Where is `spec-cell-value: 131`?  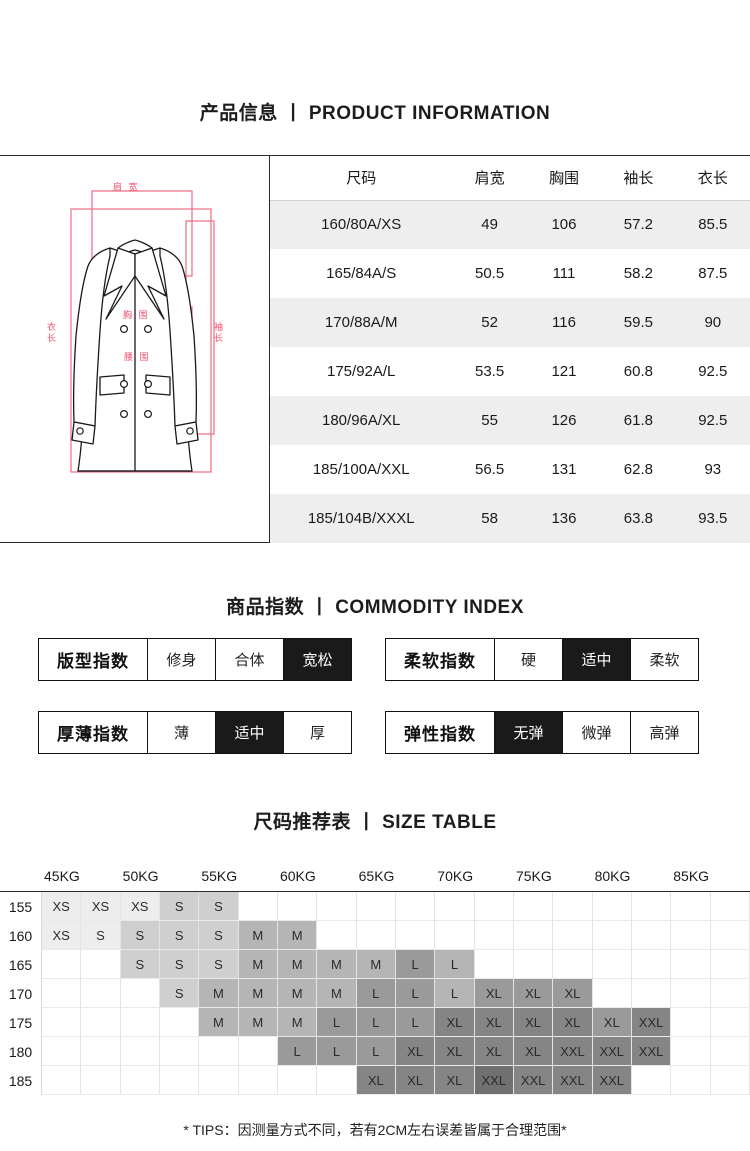
spec-cell-value: 131 is located at coordinates (564, 469).